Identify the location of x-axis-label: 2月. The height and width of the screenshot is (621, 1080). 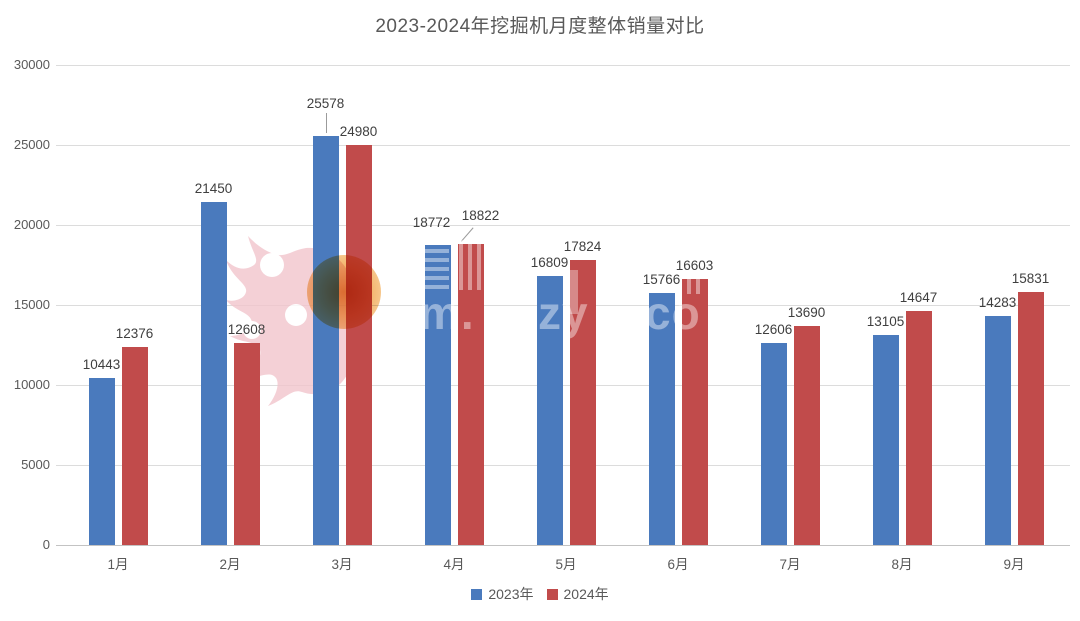
(230, 564).